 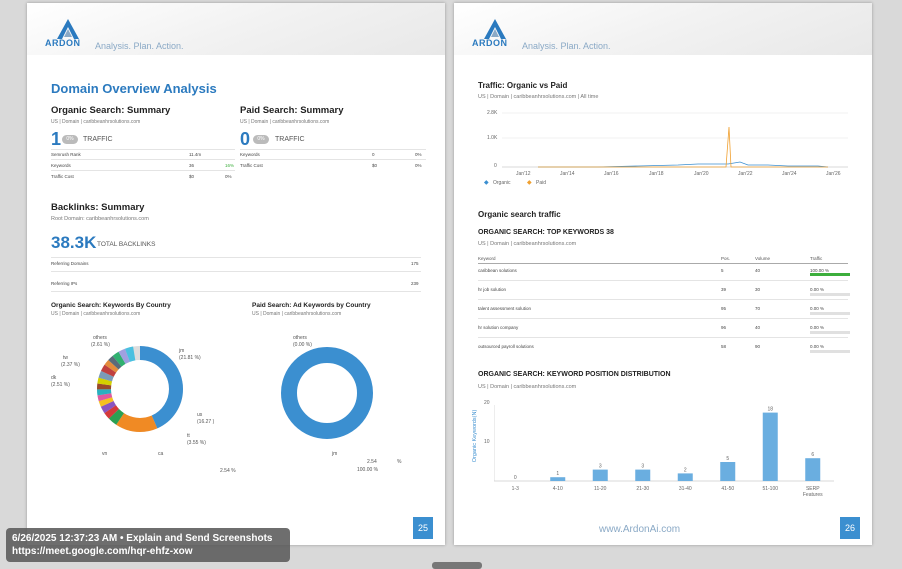 What do you see at coordinates (373, 154) in the screenshot?
I see `paid-row-value: 0` at bounding box center [373, 154].